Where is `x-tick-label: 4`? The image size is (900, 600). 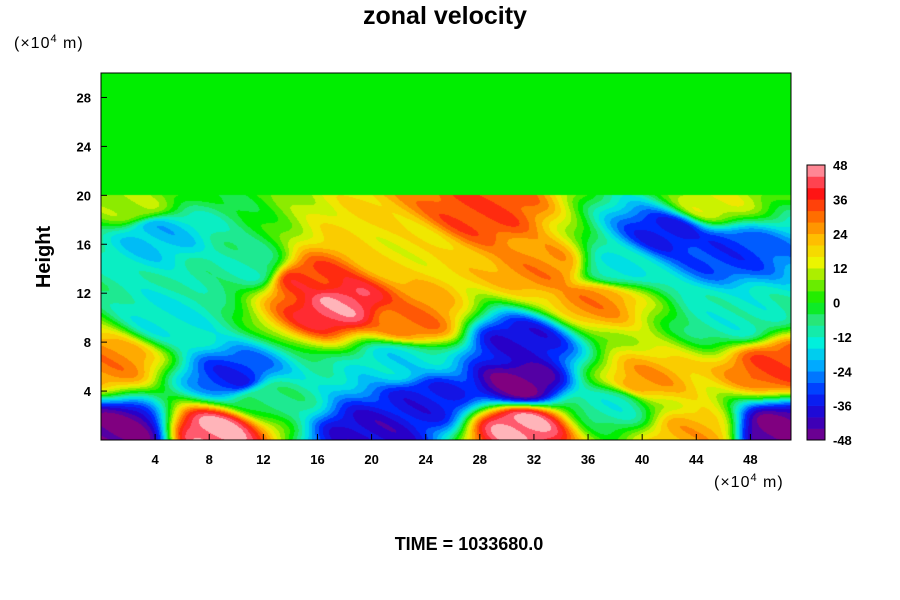
x-tick-label: 4 is located at coordinates (156, 459).